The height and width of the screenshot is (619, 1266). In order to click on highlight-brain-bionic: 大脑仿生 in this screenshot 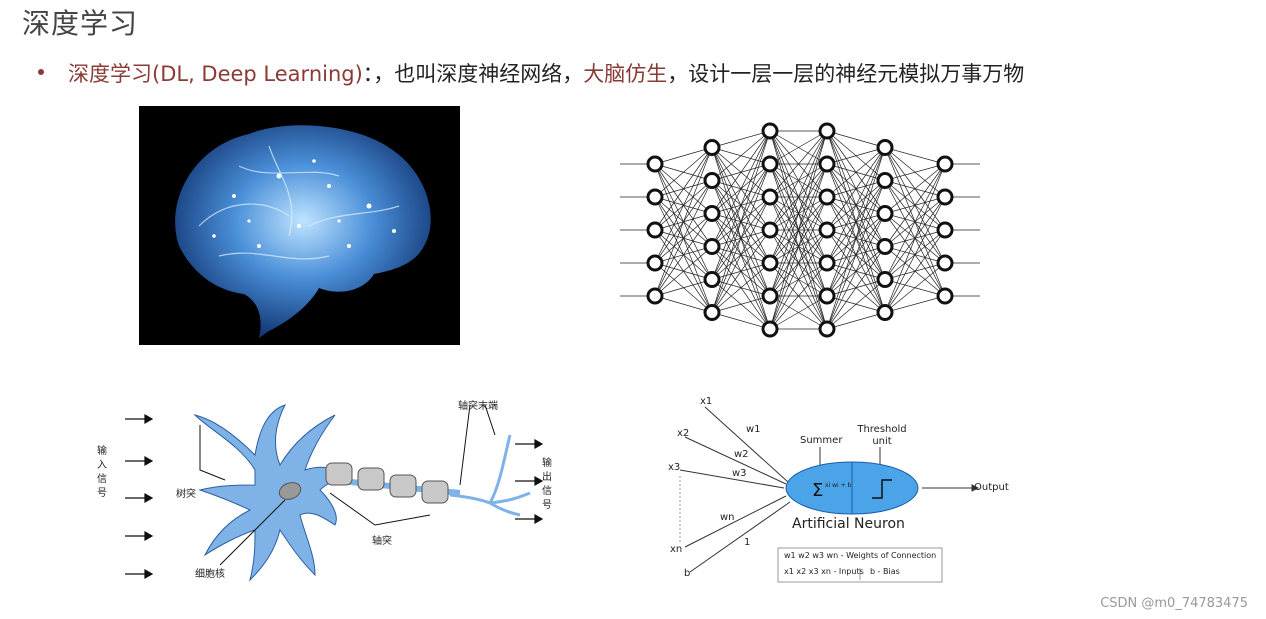, I will do `click(625, 74)`.